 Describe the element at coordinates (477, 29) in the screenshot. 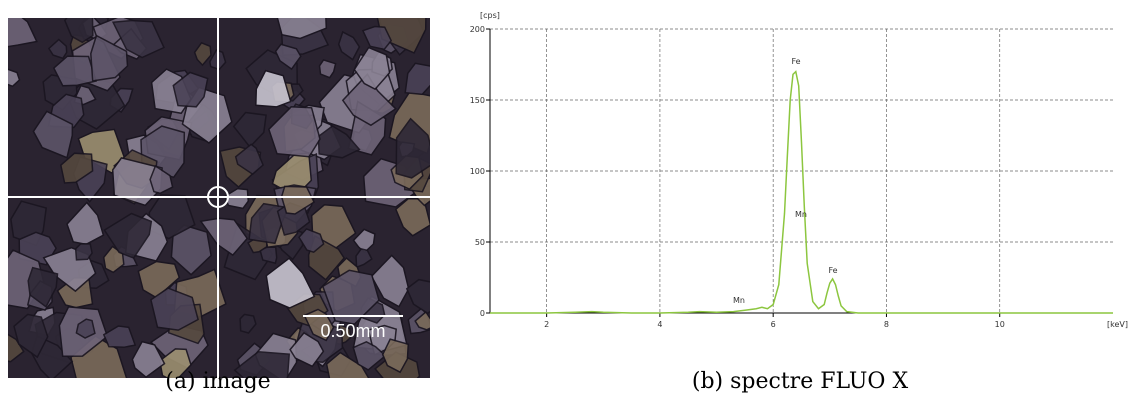

I see `y-tick-label: 200` at that location.